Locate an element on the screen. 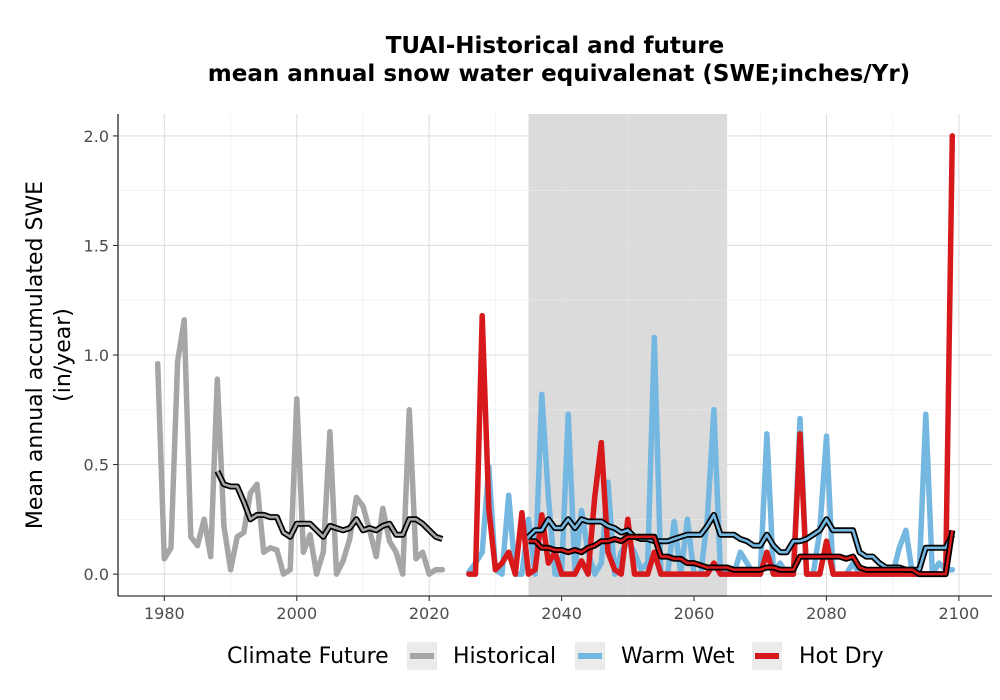 This screenshot has height=700, width=1000. legend-label-historical: Historical is located at coordinates (504, 656).